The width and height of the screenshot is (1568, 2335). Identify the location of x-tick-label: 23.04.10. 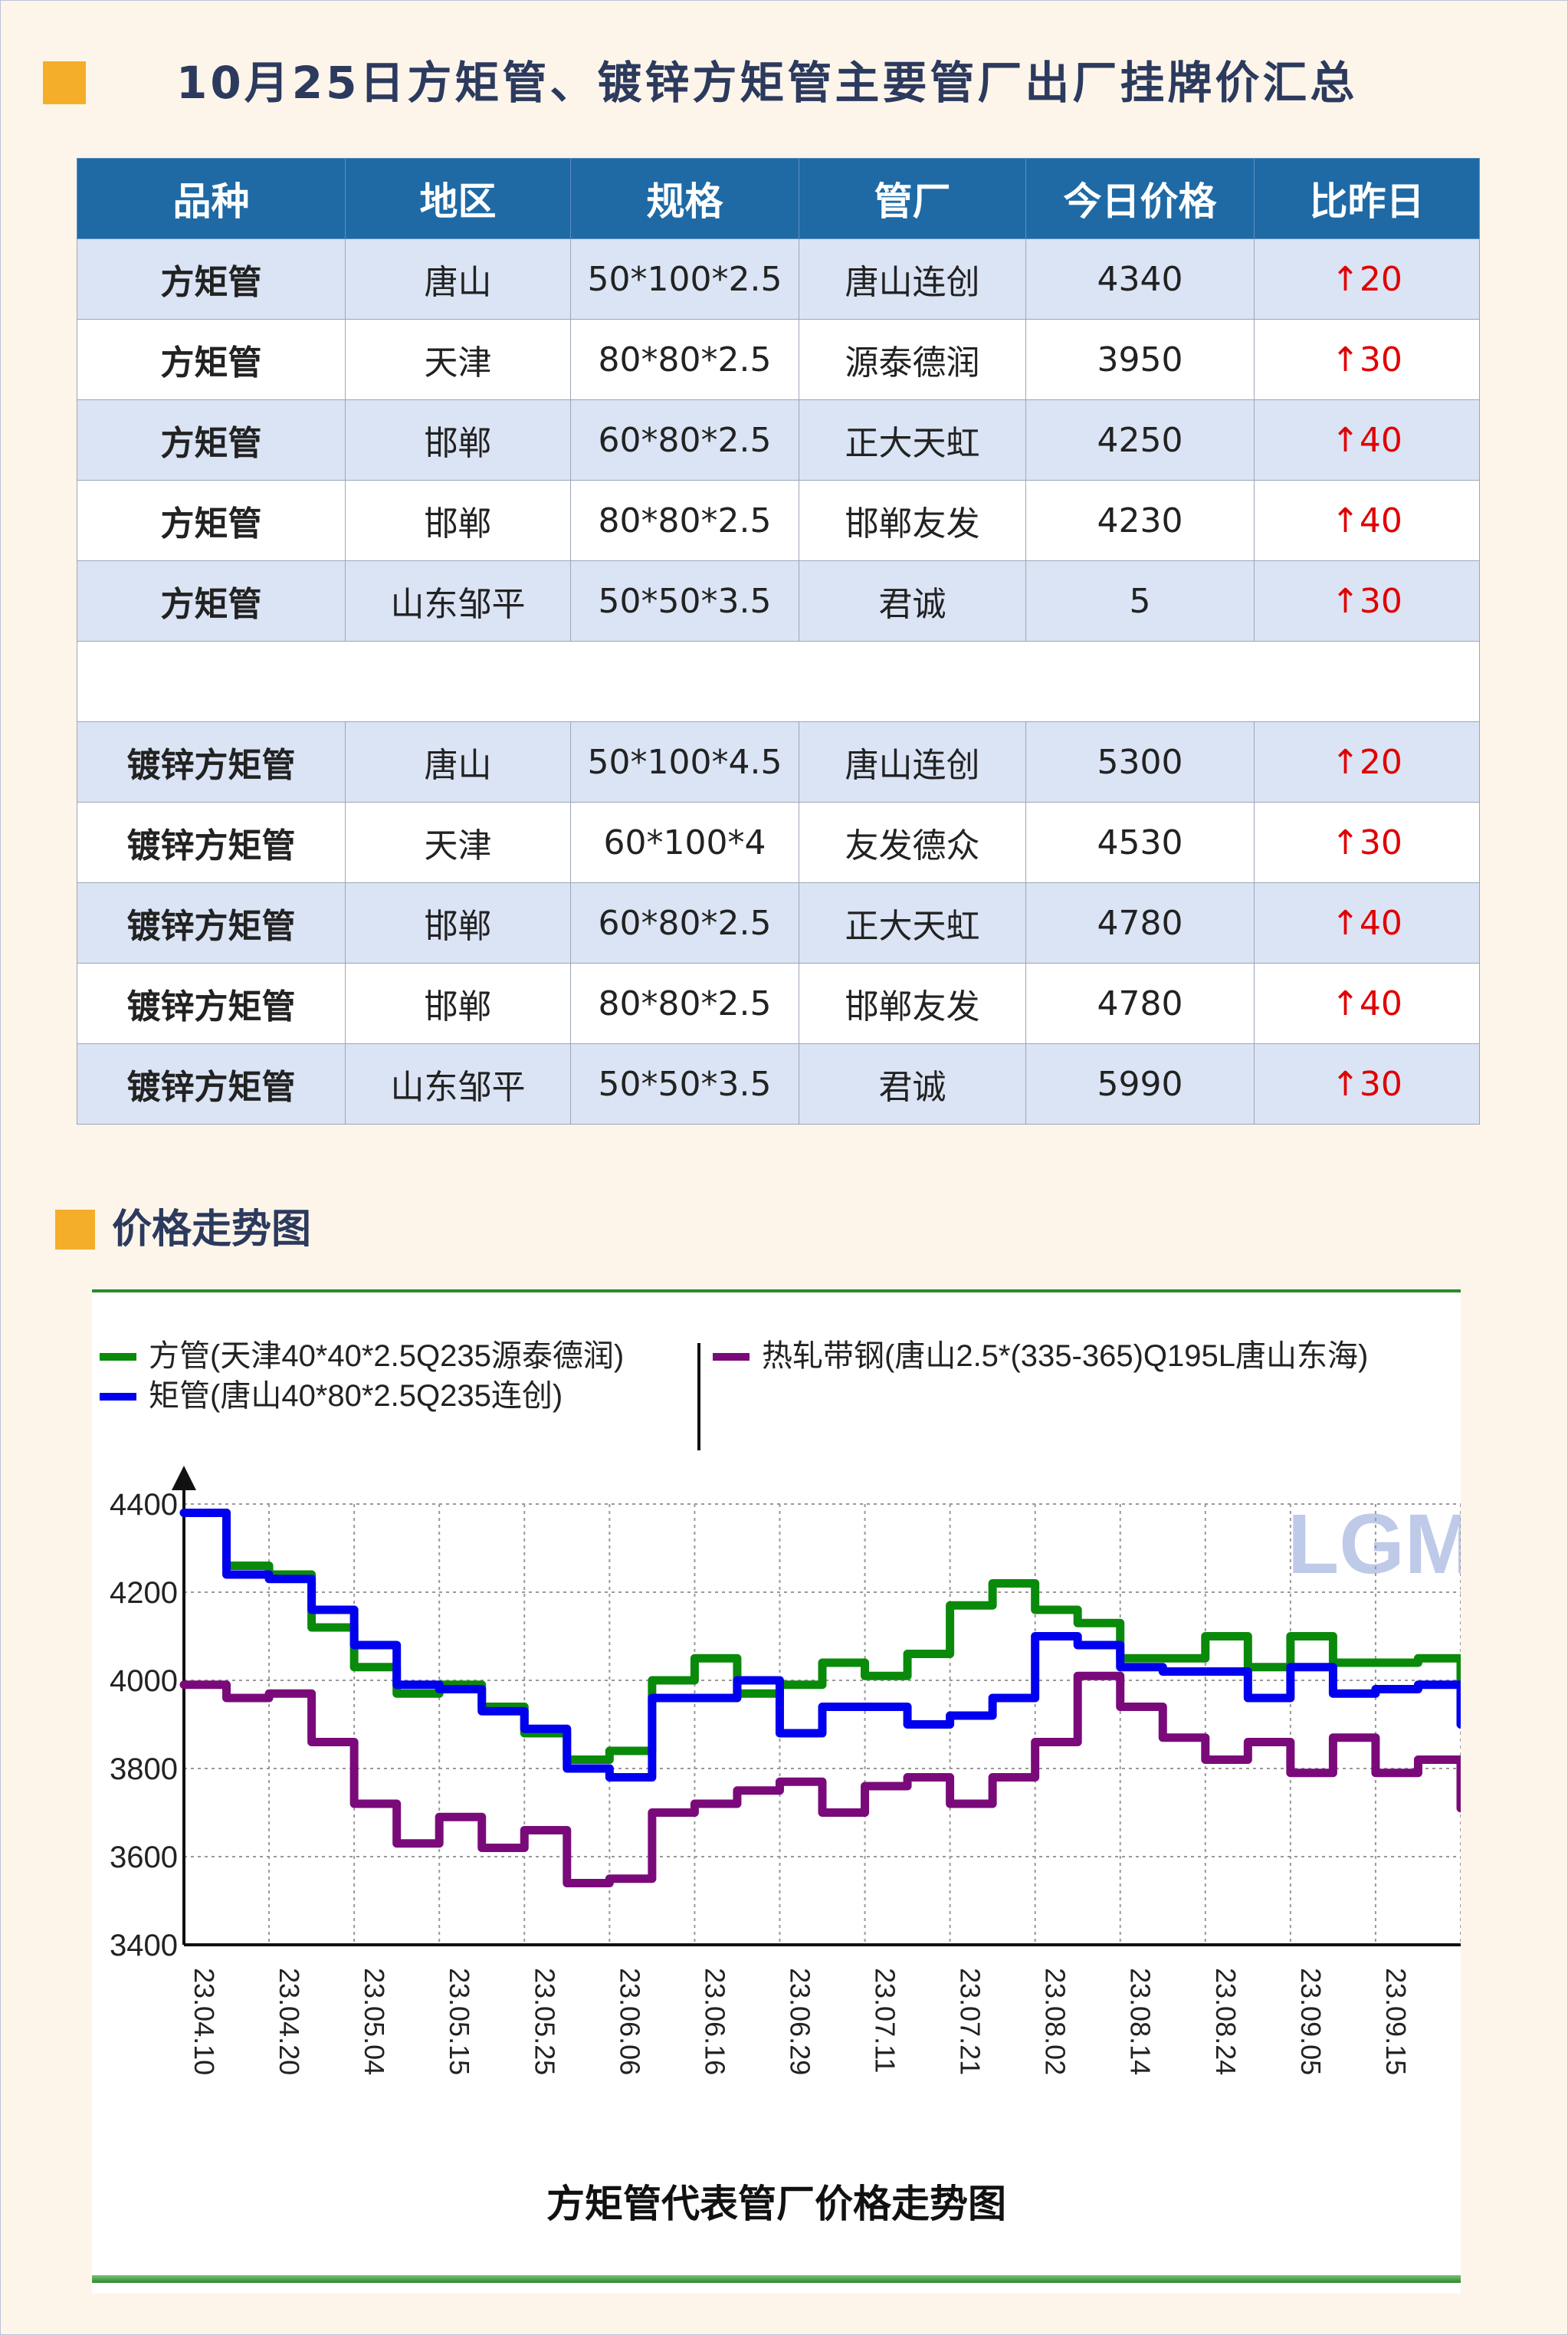
(204, 2021).